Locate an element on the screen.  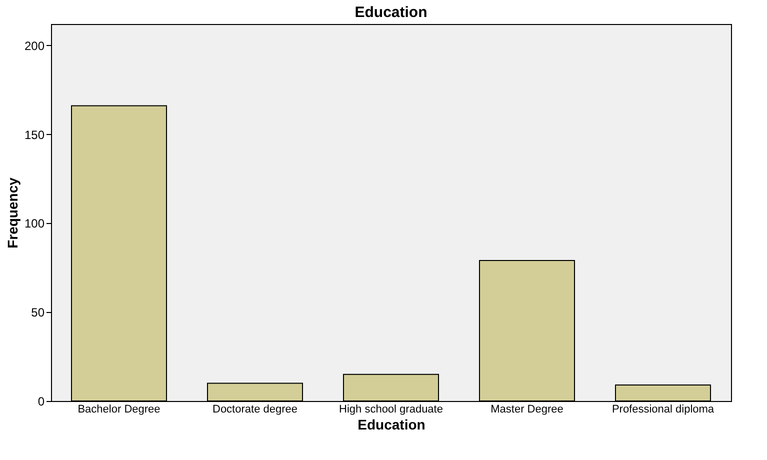
y-tick-label: 50 is located at coordinates (38, 313).